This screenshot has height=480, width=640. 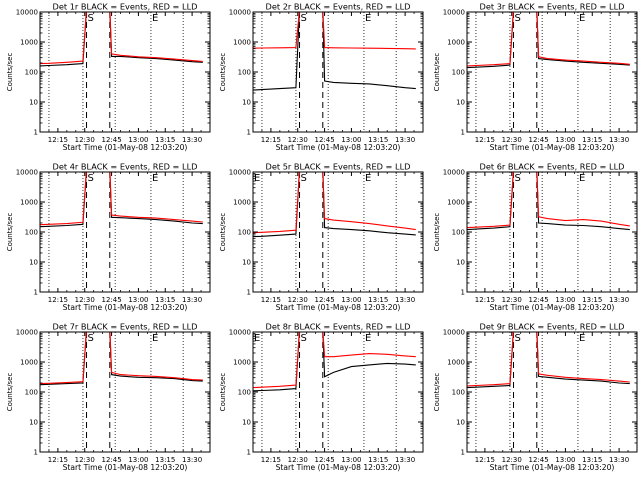 What do you see at coordinates (552, 327) in the screenshot?
I see `panel-title: Det 9r BLACK = Events, RED = LLD` at bounding box center [552, 327].